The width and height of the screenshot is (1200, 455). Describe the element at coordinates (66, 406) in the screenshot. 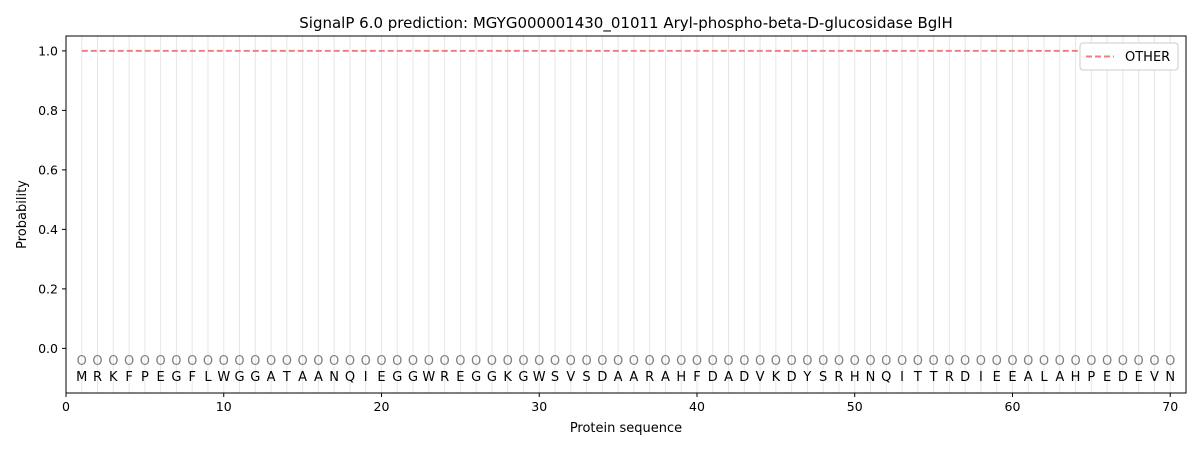

I see `x-tick-label: 0` at that location.